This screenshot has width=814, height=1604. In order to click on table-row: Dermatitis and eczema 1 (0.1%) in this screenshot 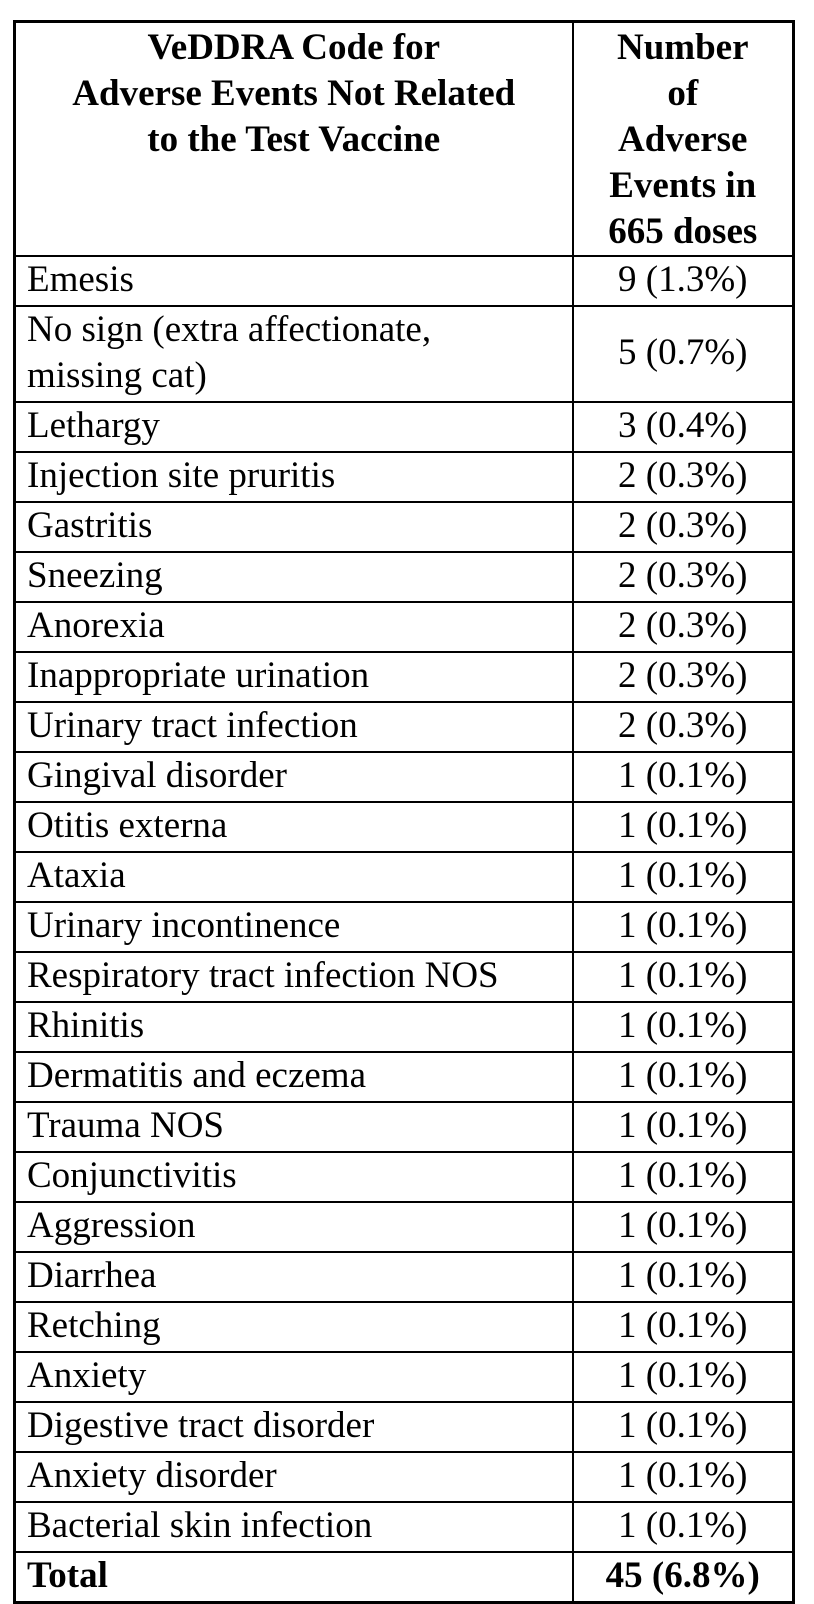, I will do `click(404, 1077)`.